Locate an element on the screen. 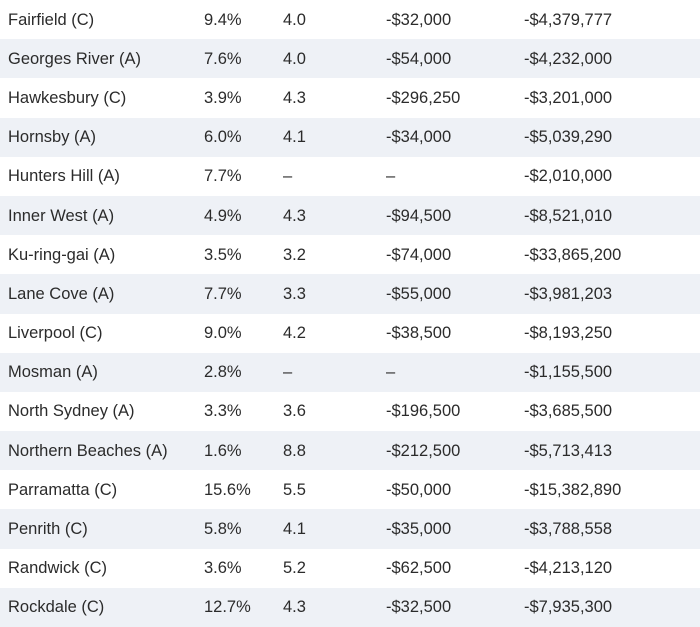  council-name-cell: Fairfield (C) is located at coordinates (51, 19).